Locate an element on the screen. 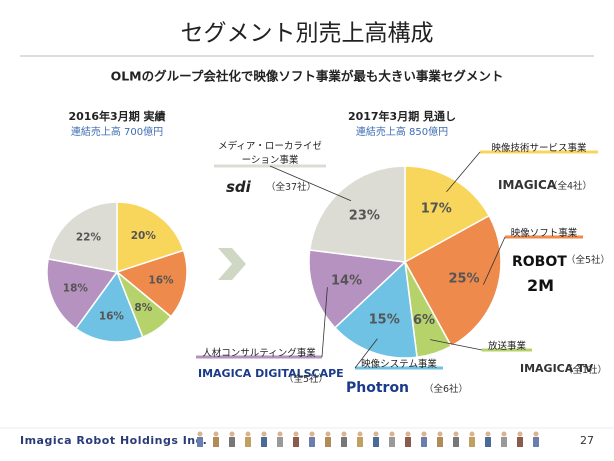  segment-label: 映像技術サービス事業 is located at coordinates (539, 148).